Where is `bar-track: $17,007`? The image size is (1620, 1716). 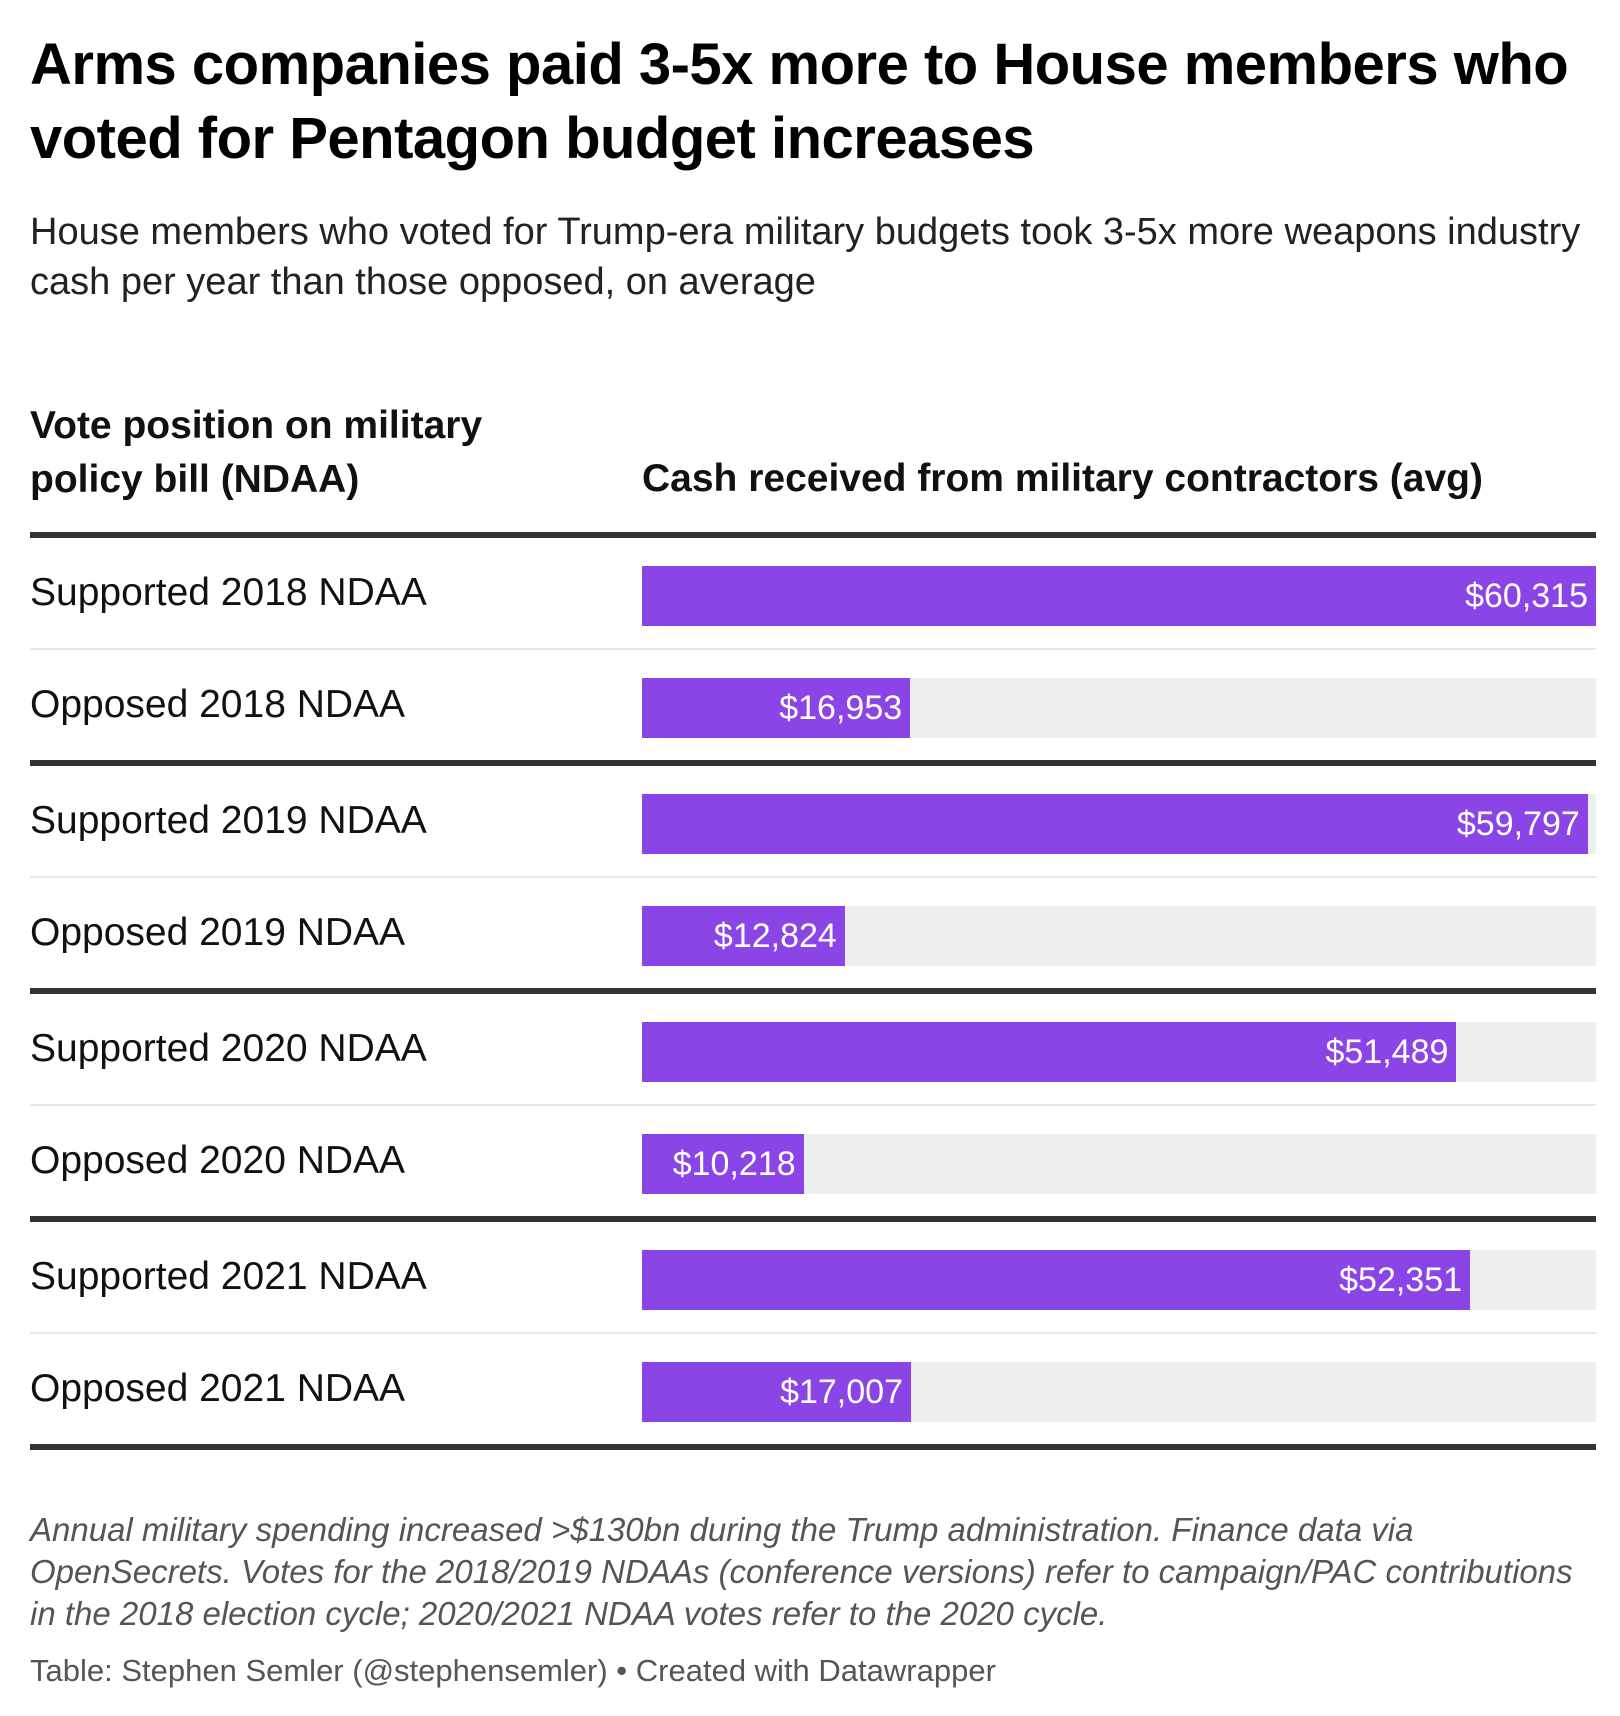
bar-track: $17,007 is located at coordinates (1119, 1392).